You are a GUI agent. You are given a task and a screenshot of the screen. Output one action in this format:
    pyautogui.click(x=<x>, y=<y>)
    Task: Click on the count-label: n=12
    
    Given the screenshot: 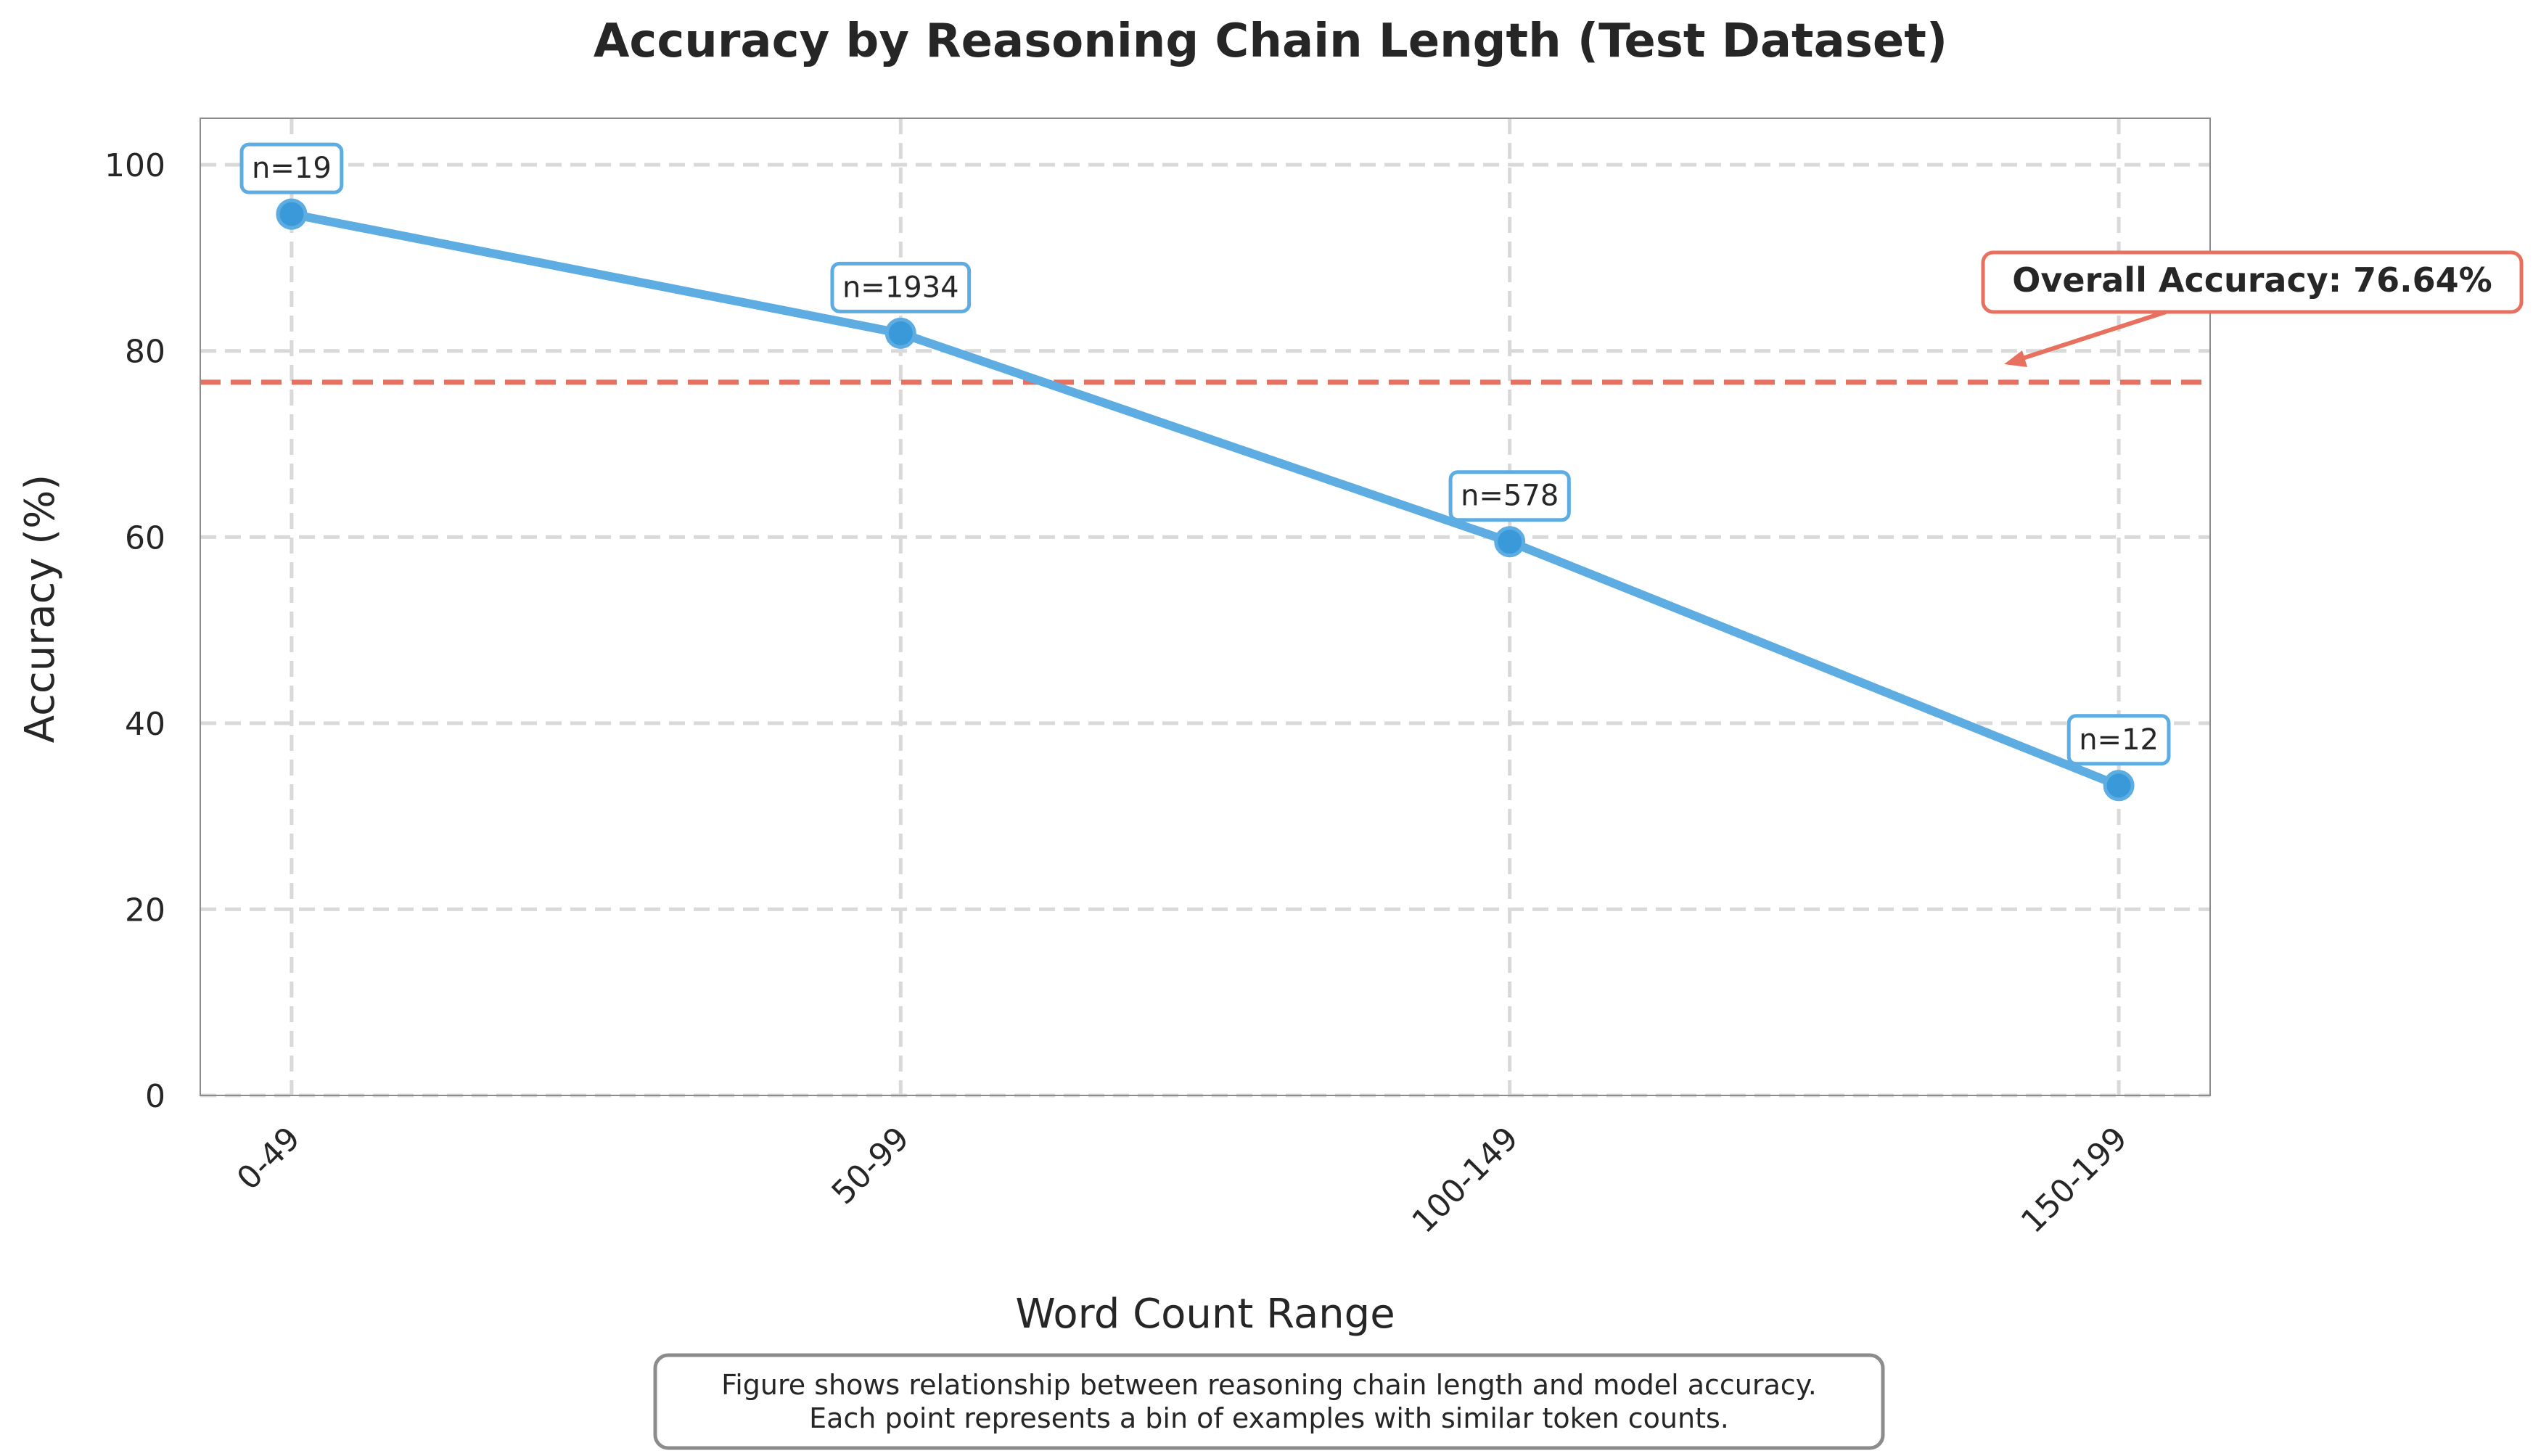 What is the action you would take?
    pyautogui.click(x=2118, y=740)
    